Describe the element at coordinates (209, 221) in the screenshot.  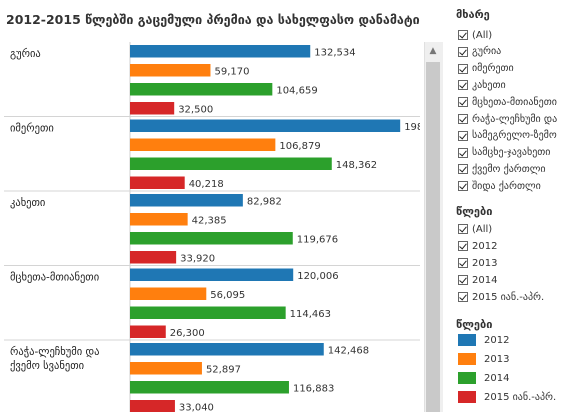
I see `bar-value-label: 42,385` at that location.